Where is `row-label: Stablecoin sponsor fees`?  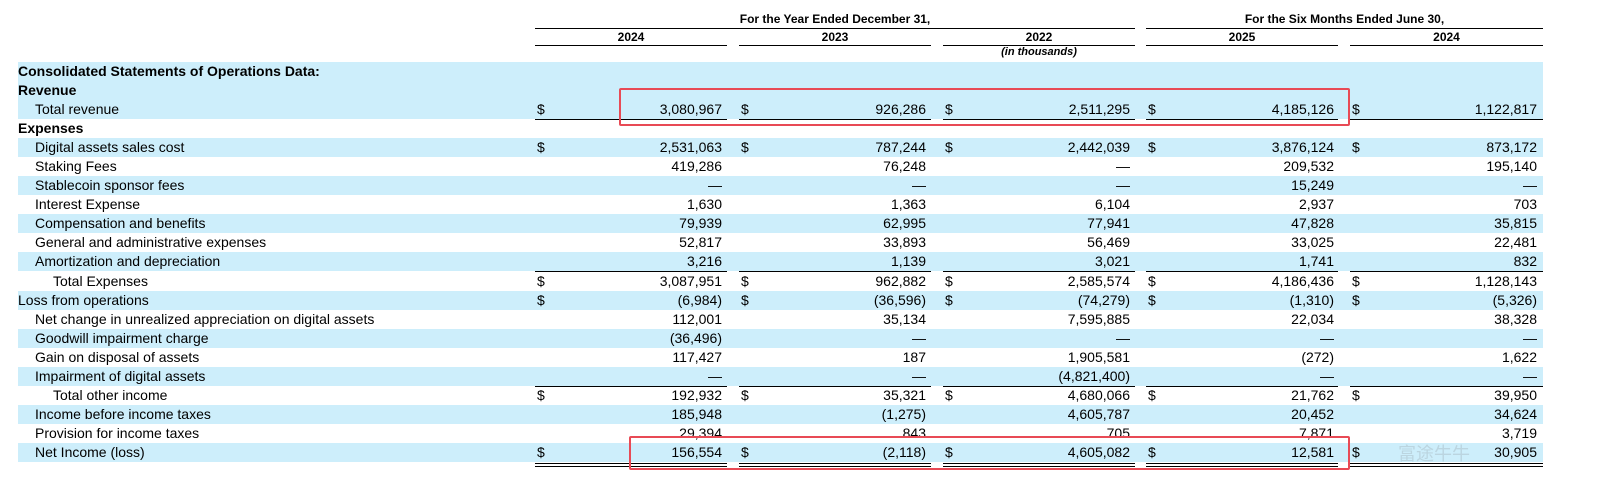 row-label: Stablecoin sponsor fees is located at coordinates (110, 185).